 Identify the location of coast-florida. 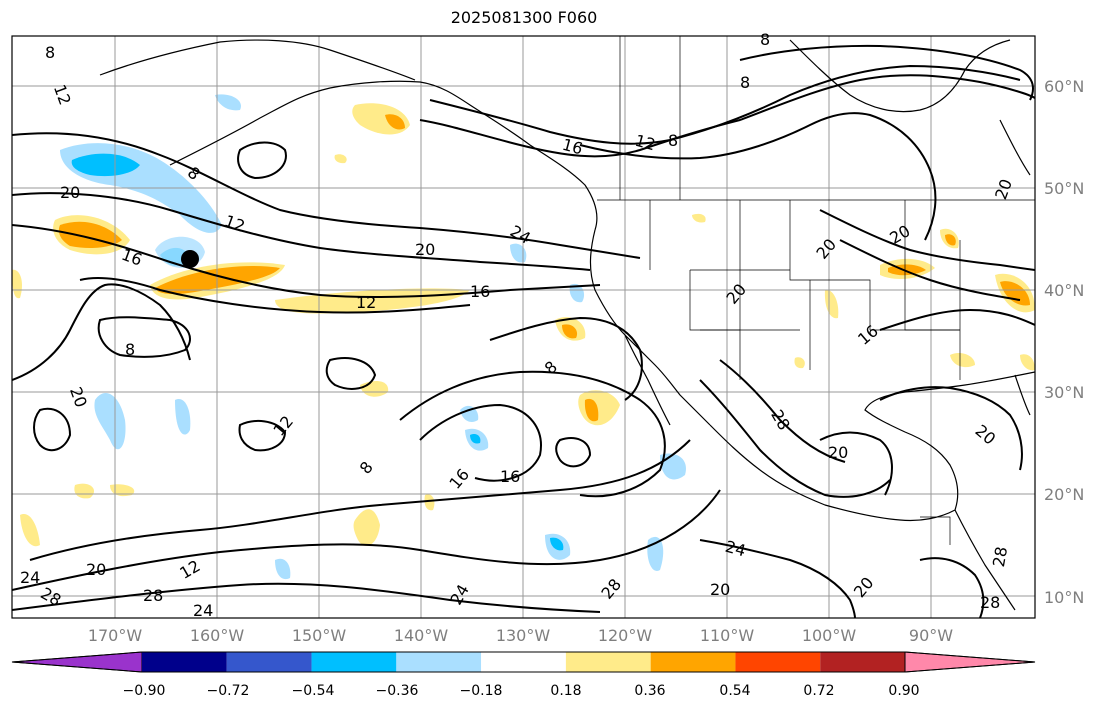
(1022, 395).